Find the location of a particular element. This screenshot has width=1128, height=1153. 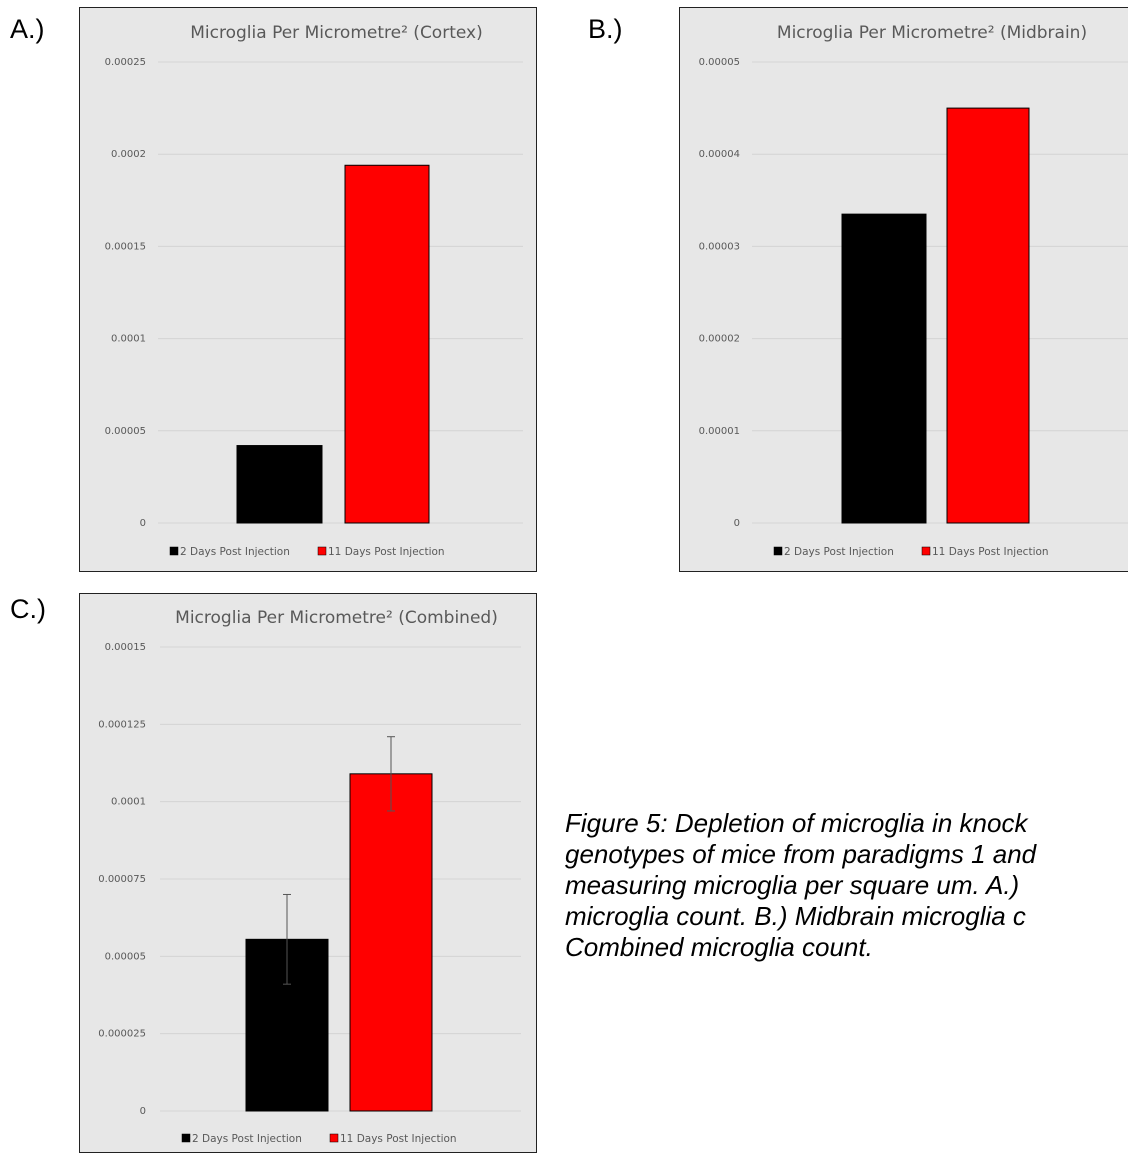

caption-line-2: genotypes of mice from paradigms 1 and is located at coordinates (801, 854).